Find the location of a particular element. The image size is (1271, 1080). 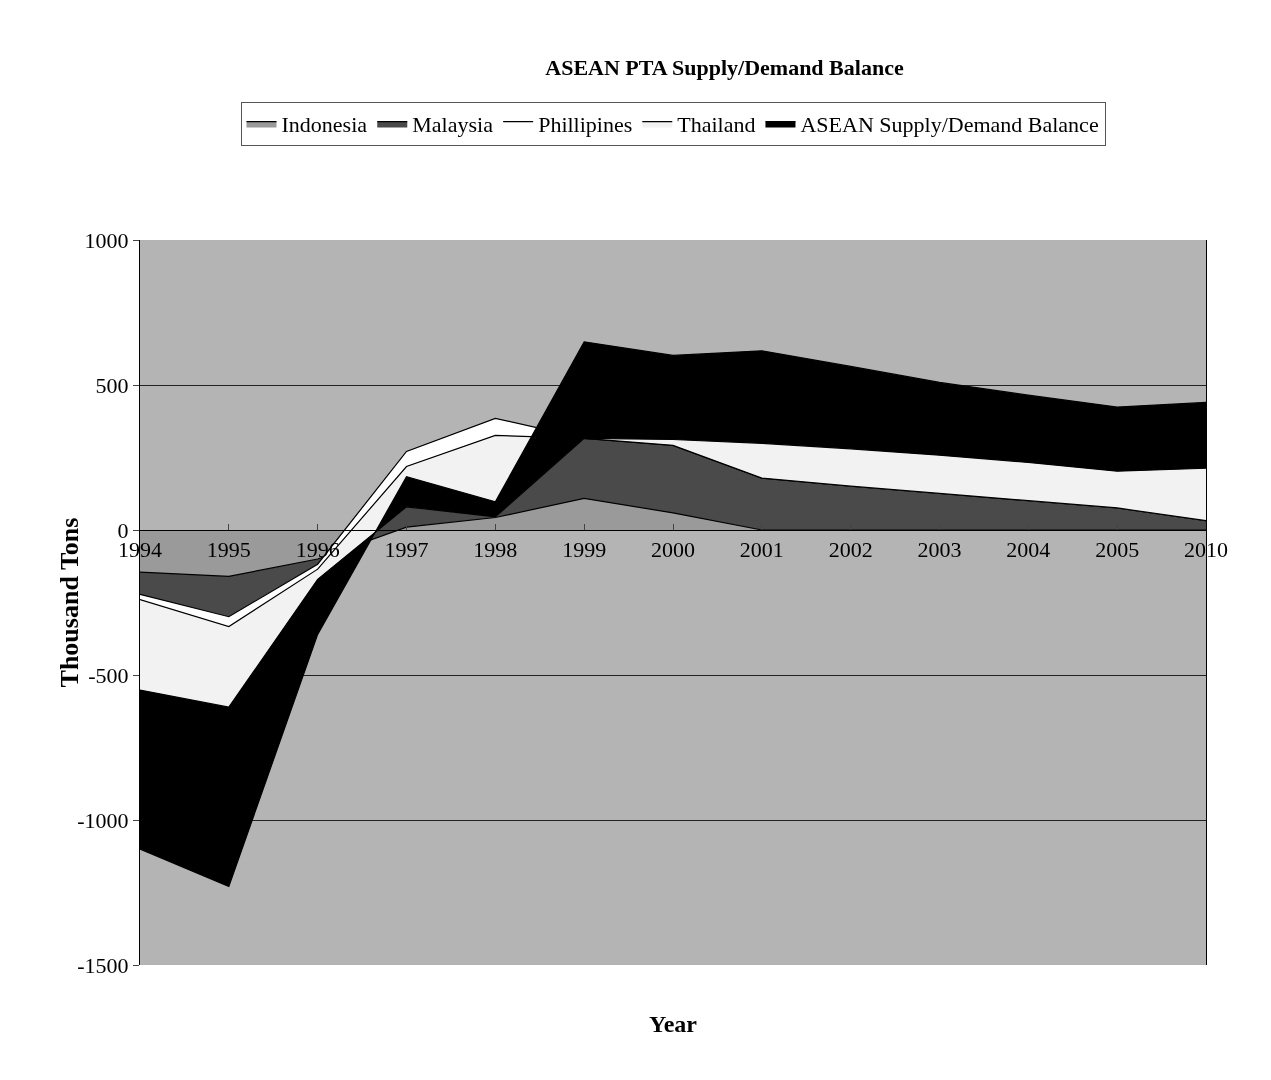

x-tick-label: 2001 is located at coordinates (761, 550).